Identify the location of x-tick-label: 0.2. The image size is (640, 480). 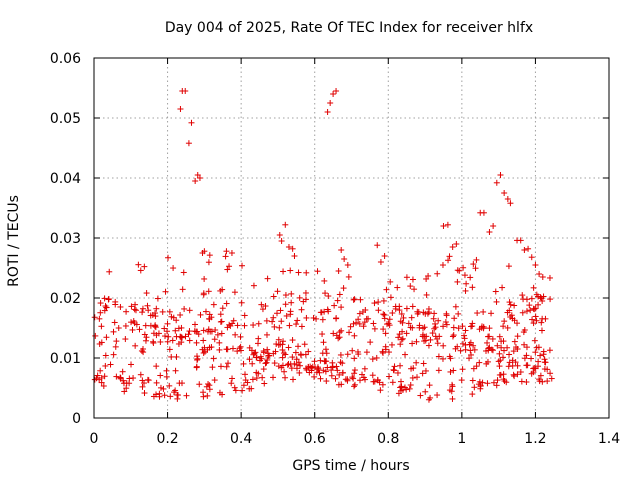
(167, 439).